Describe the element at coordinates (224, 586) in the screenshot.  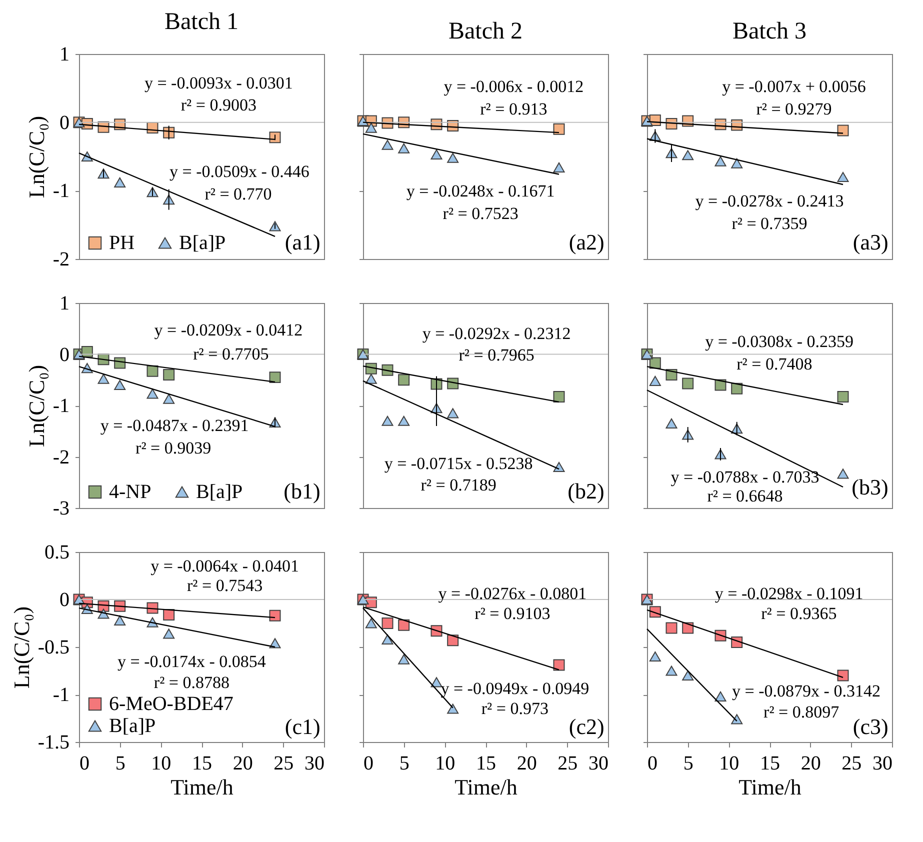
I see `annotation: r² = 0.7543` at that location.